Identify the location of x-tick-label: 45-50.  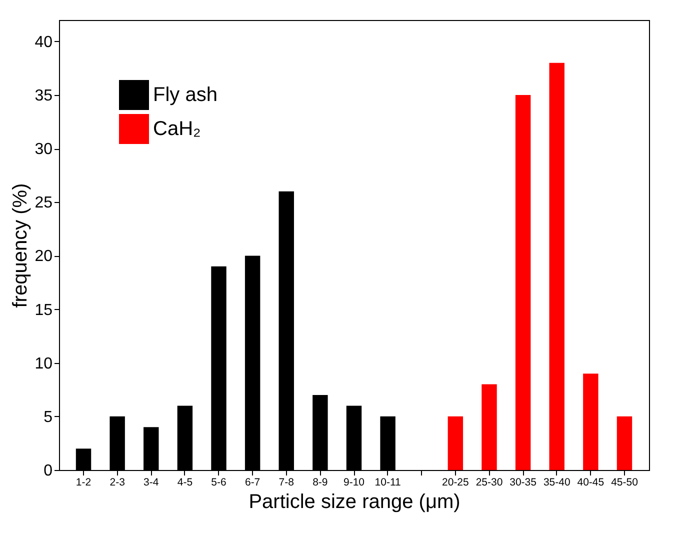
(624, 482).